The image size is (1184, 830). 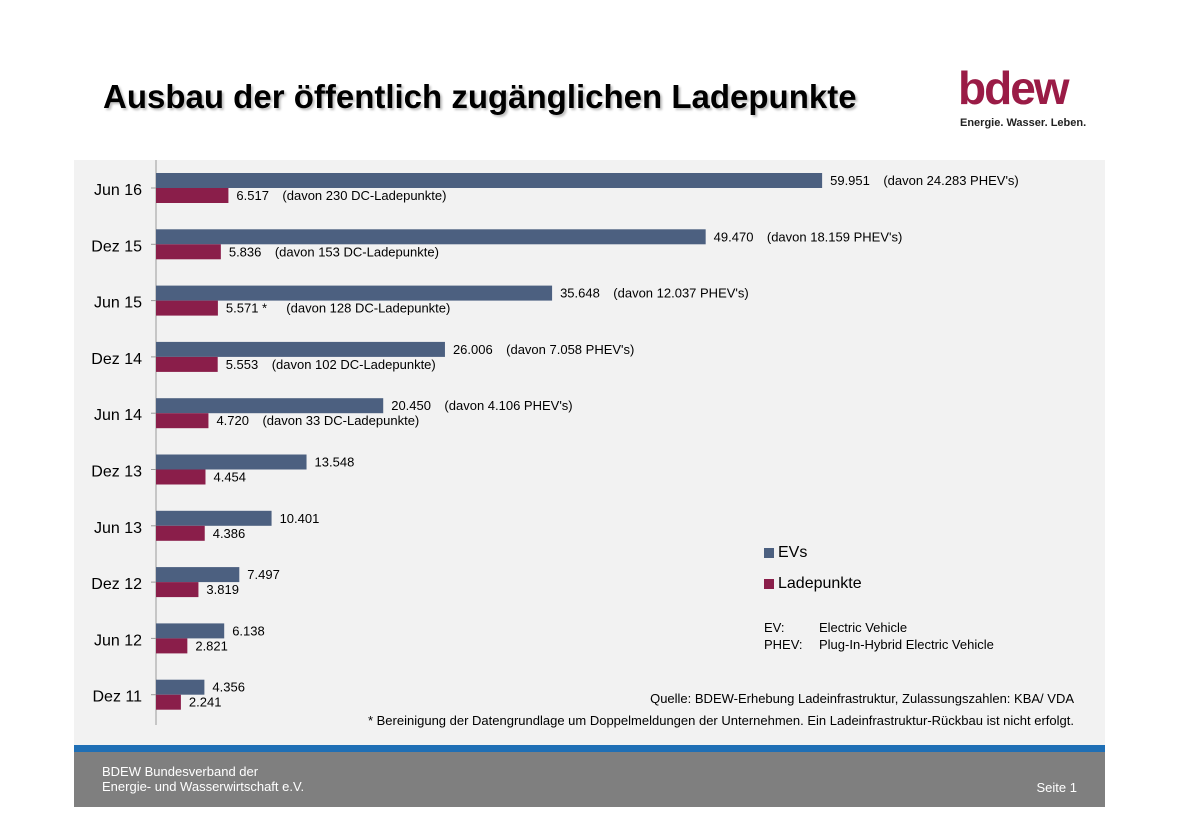 I want to click on legend-swatch-evs, so click(x=769, y=552).